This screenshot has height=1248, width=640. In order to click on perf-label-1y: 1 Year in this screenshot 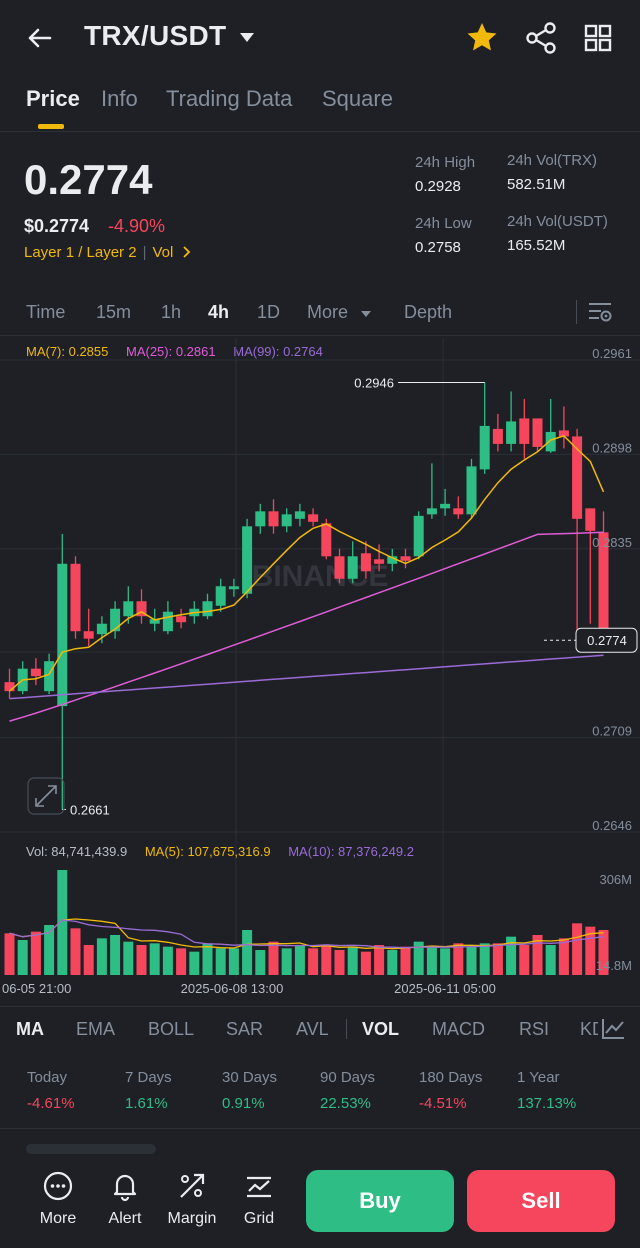, I will do `click(538, 1077)`.